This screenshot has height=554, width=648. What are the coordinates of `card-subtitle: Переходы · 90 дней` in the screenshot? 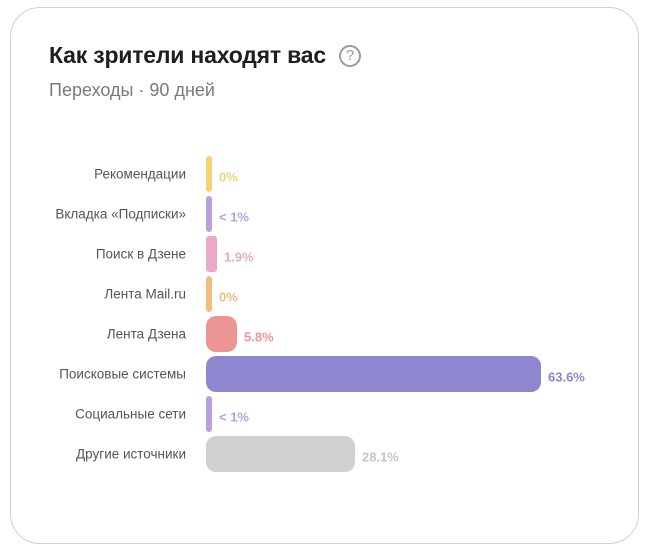 It's located at (132, 90).